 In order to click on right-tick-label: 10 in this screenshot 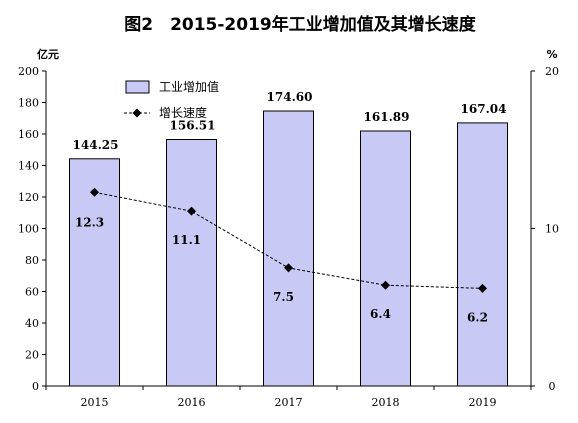, I will do `click(552, 229)`.